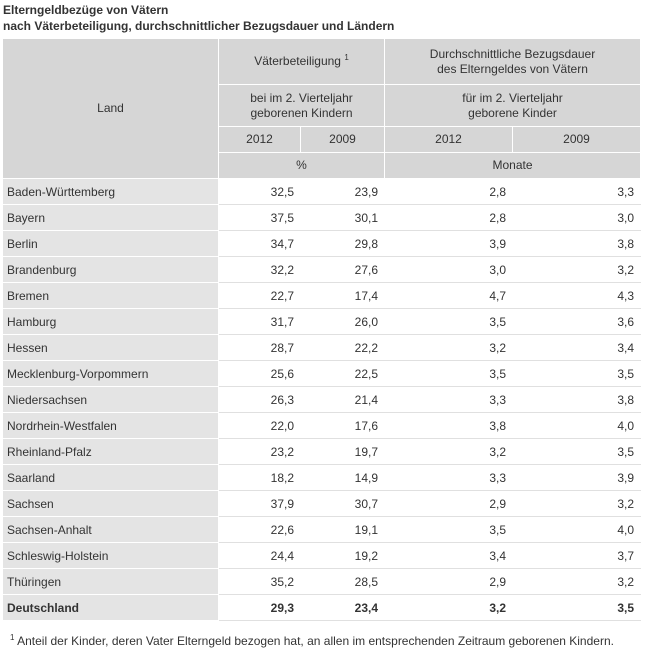  Describe the element at coordinates (576, 321) in the screenshot. I see `bezugsdauer-2009-cell: 3,6` at that location.